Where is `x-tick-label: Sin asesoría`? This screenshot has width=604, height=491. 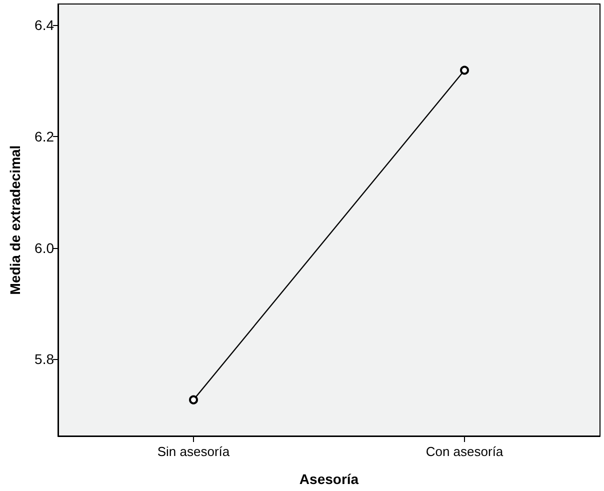 x-tick-label: Sin asesoría is located at coordinates (193, 451).